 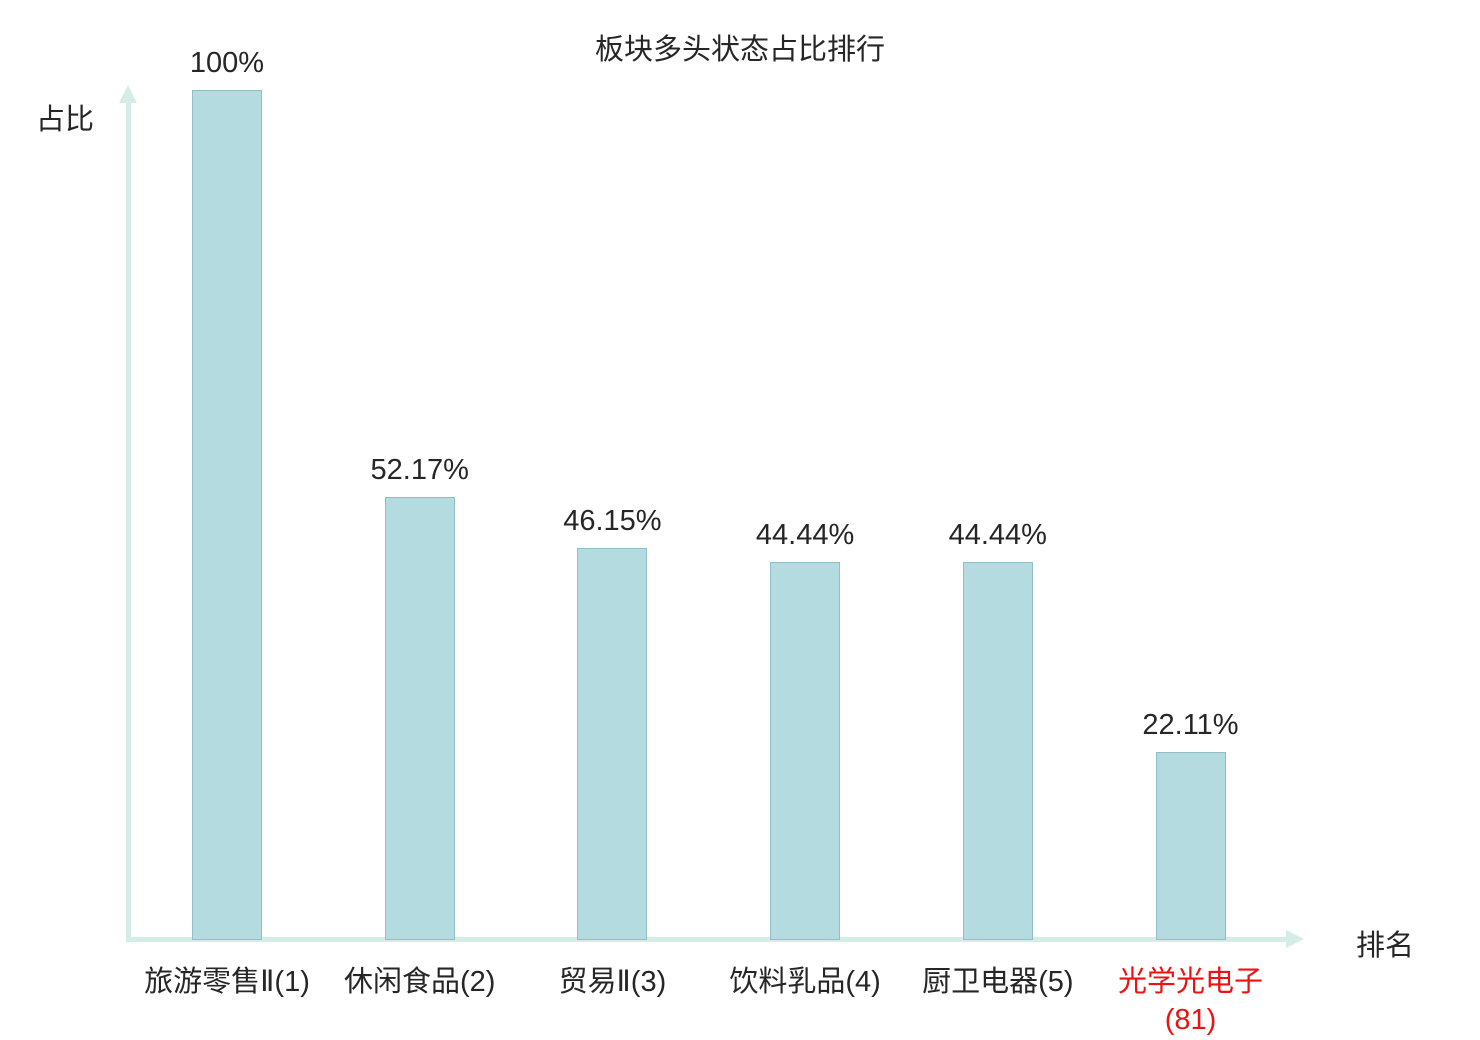 What do you see at coordinates (1385, 946) in the screenshot?
I see `x-axis-title: 排名` at bounding box center [1385, 946].